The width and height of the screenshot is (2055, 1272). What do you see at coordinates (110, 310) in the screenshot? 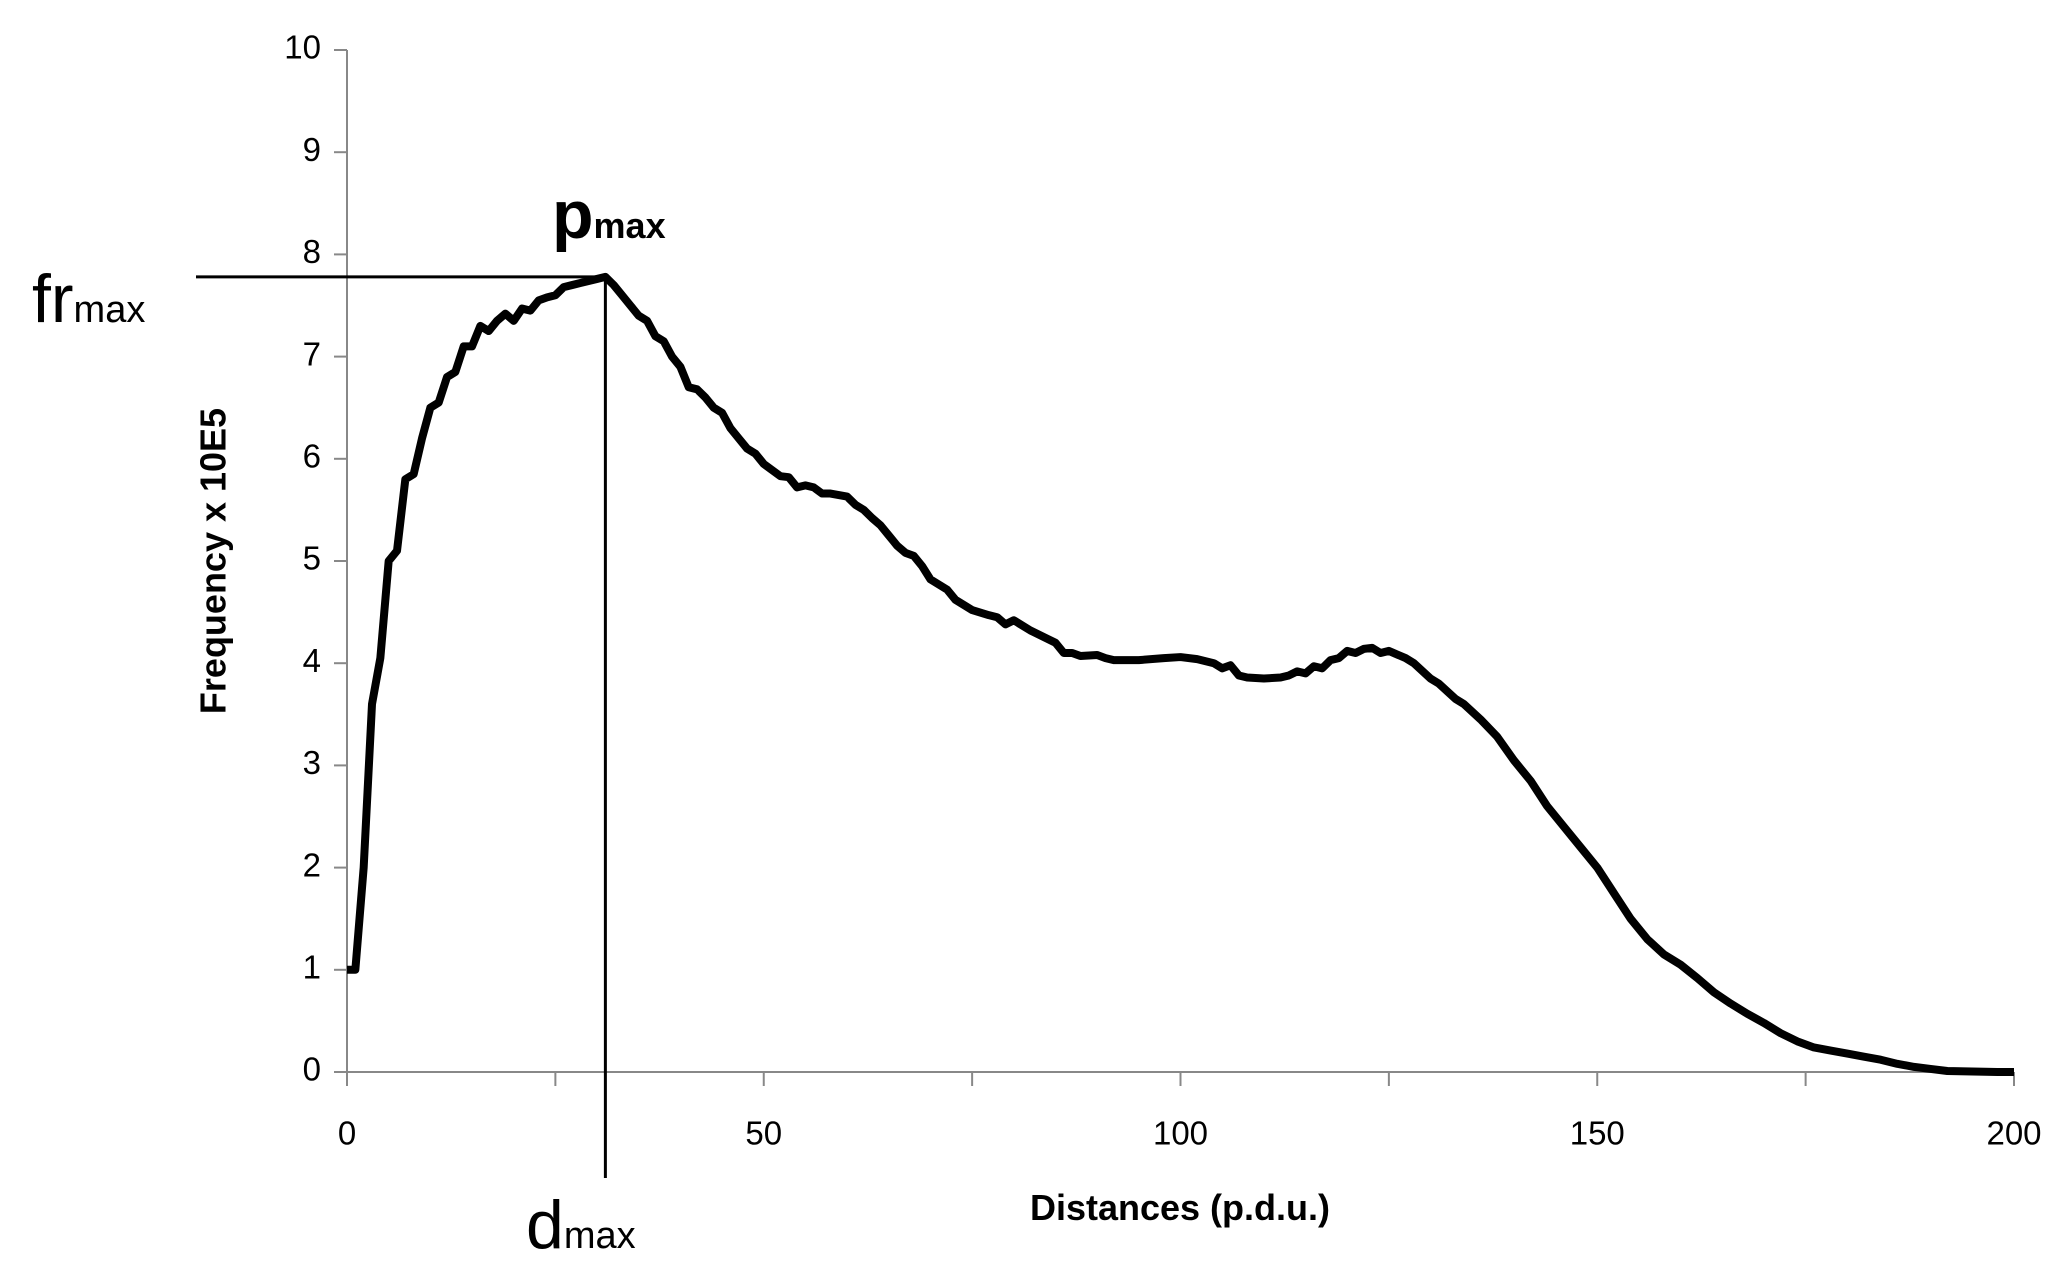
I see `frmax-sub: max` at bounding box center [110, 310].